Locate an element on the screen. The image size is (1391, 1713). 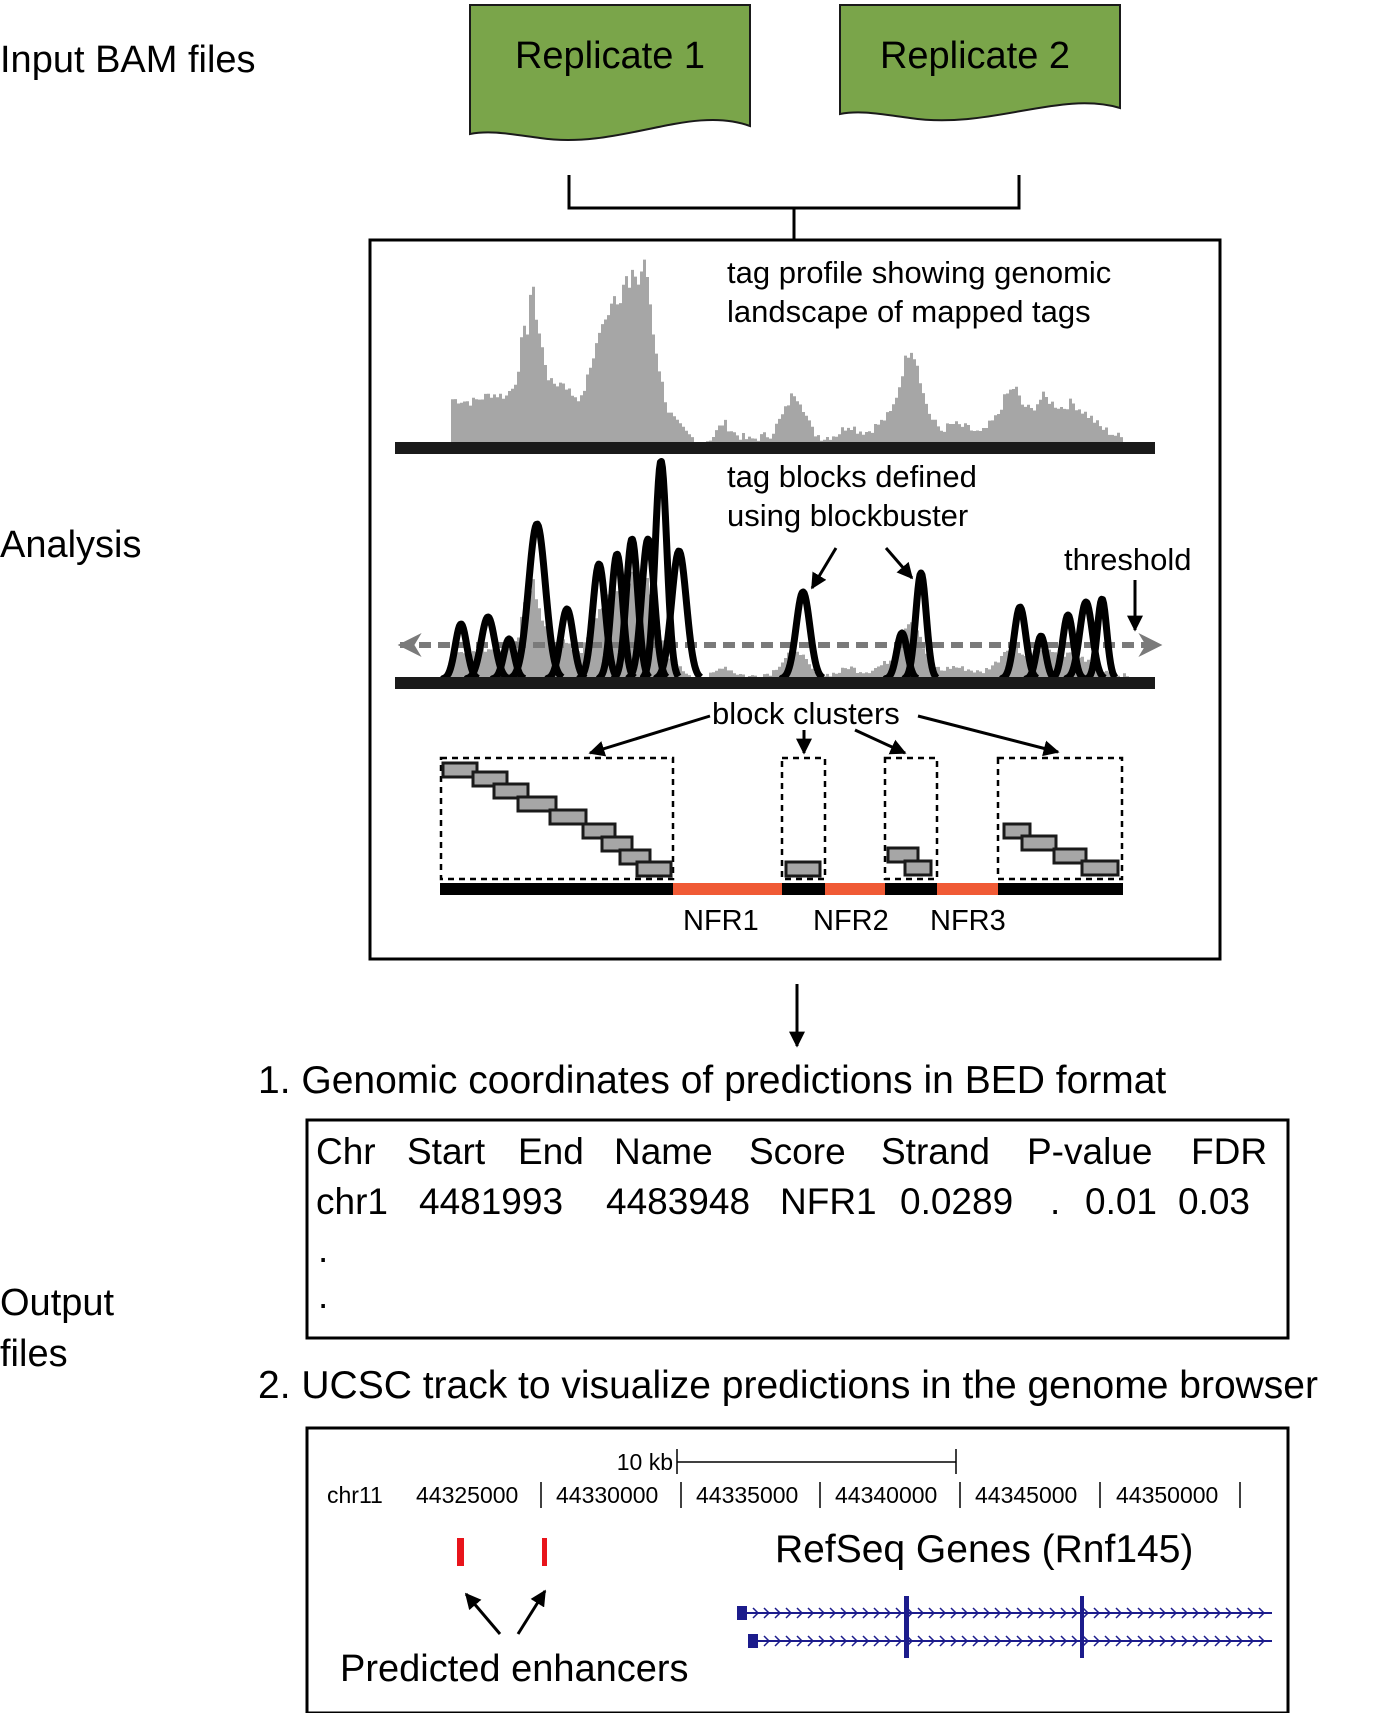
block-arrow-right is located at coordinates (899, 563).